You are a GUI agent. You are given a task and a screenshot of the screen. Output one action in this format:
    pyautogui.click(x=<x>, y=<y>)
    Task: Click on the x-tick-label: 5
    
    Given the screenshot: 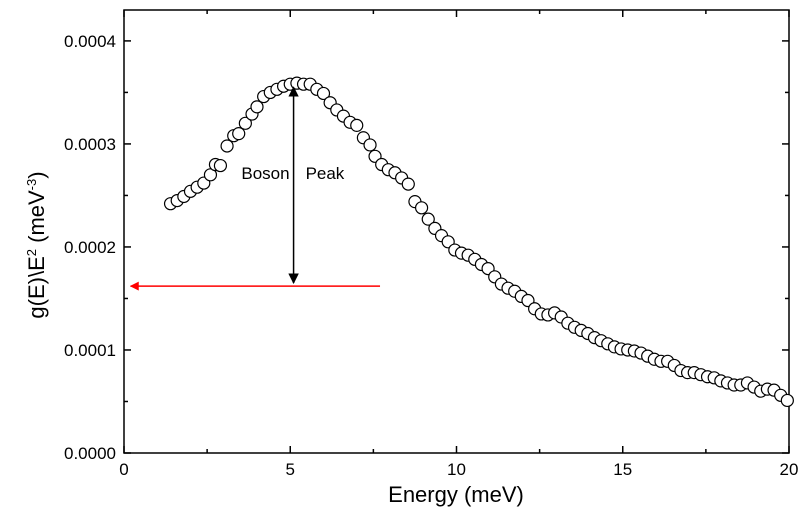 What is the action you would take?
    pyautogui.click(x=290, y=469)
    